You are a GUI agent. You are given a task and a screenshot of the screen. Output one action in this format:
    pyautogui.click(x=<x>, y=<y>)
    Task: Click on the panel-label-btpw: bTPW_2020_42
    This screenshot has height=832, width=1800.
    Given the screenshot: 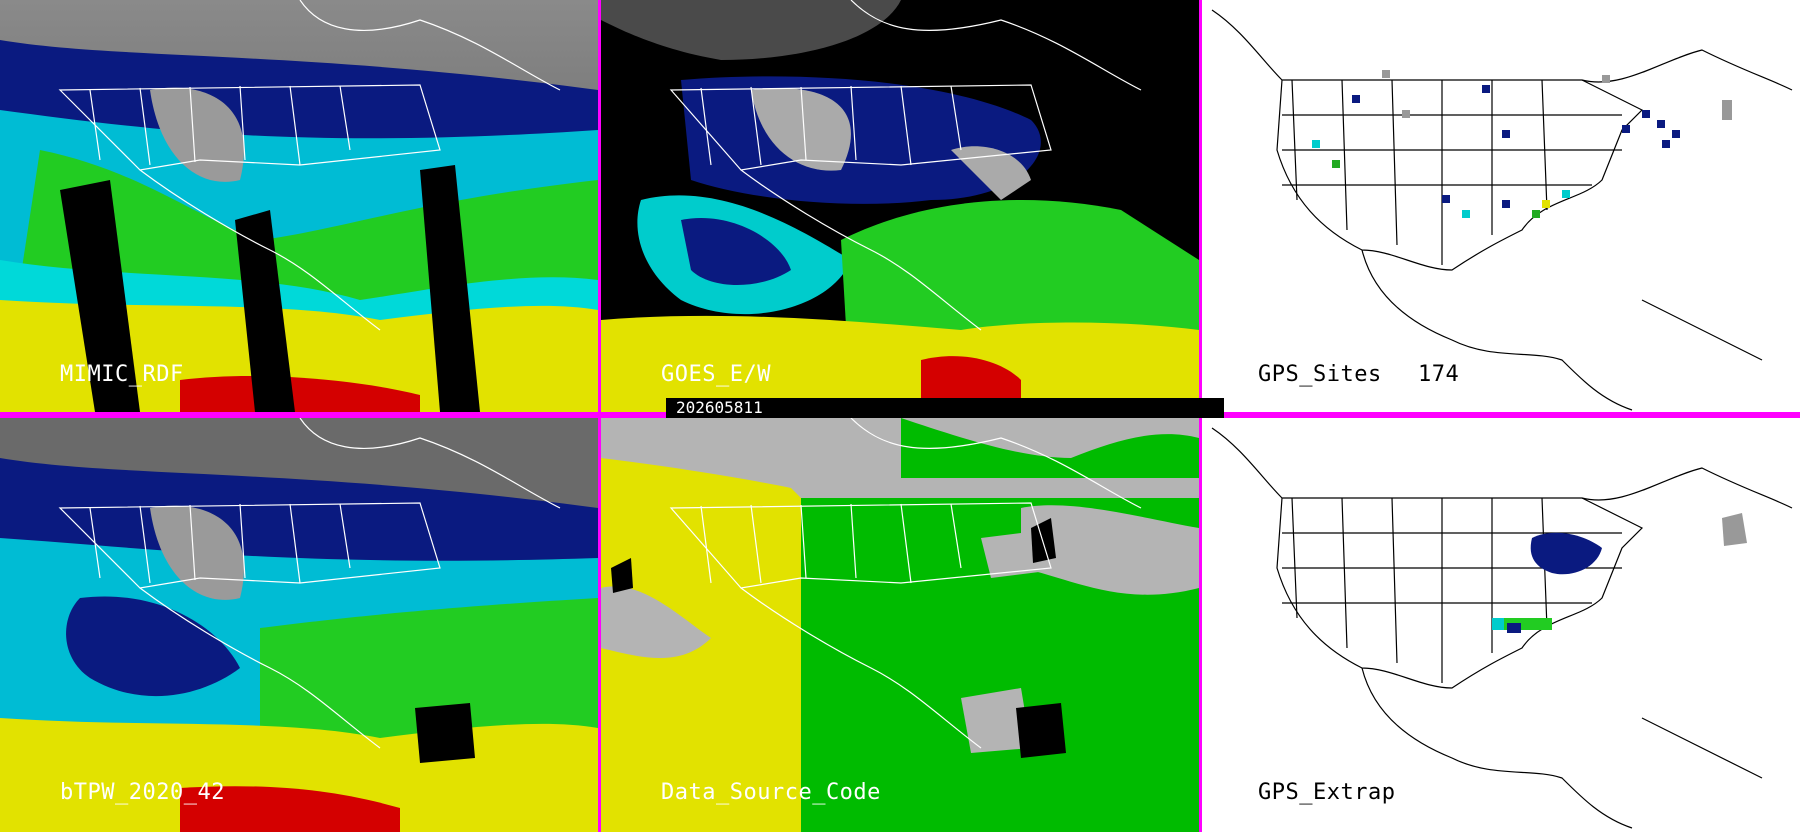 What is the action you would take?
    pyautogui.click(x=142, y=792)
    